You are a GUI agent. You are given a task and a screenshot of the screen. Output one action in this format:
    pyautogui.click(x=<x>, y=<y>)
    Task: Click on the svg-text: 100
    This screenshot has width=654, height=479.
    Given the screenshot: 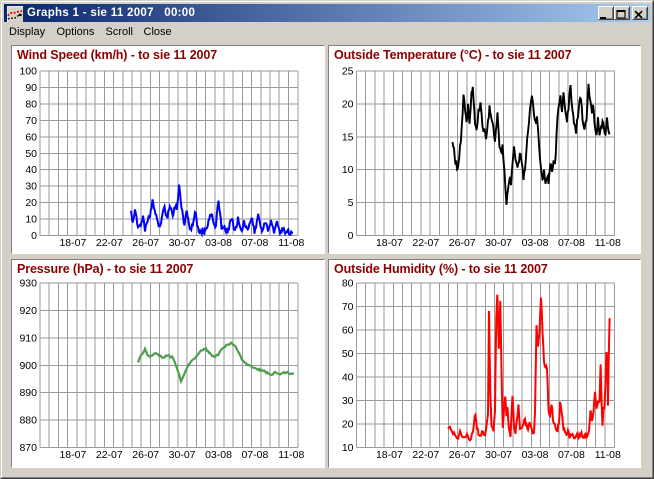 What is the action you would take?
    pyautogui.click(x=28, y=72)
    